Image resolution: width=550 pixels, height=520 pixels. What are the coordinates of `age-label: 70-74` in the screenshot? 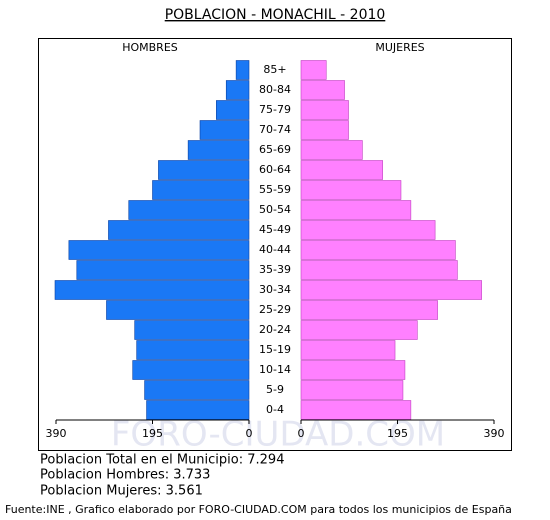 It's located at (275, 129).